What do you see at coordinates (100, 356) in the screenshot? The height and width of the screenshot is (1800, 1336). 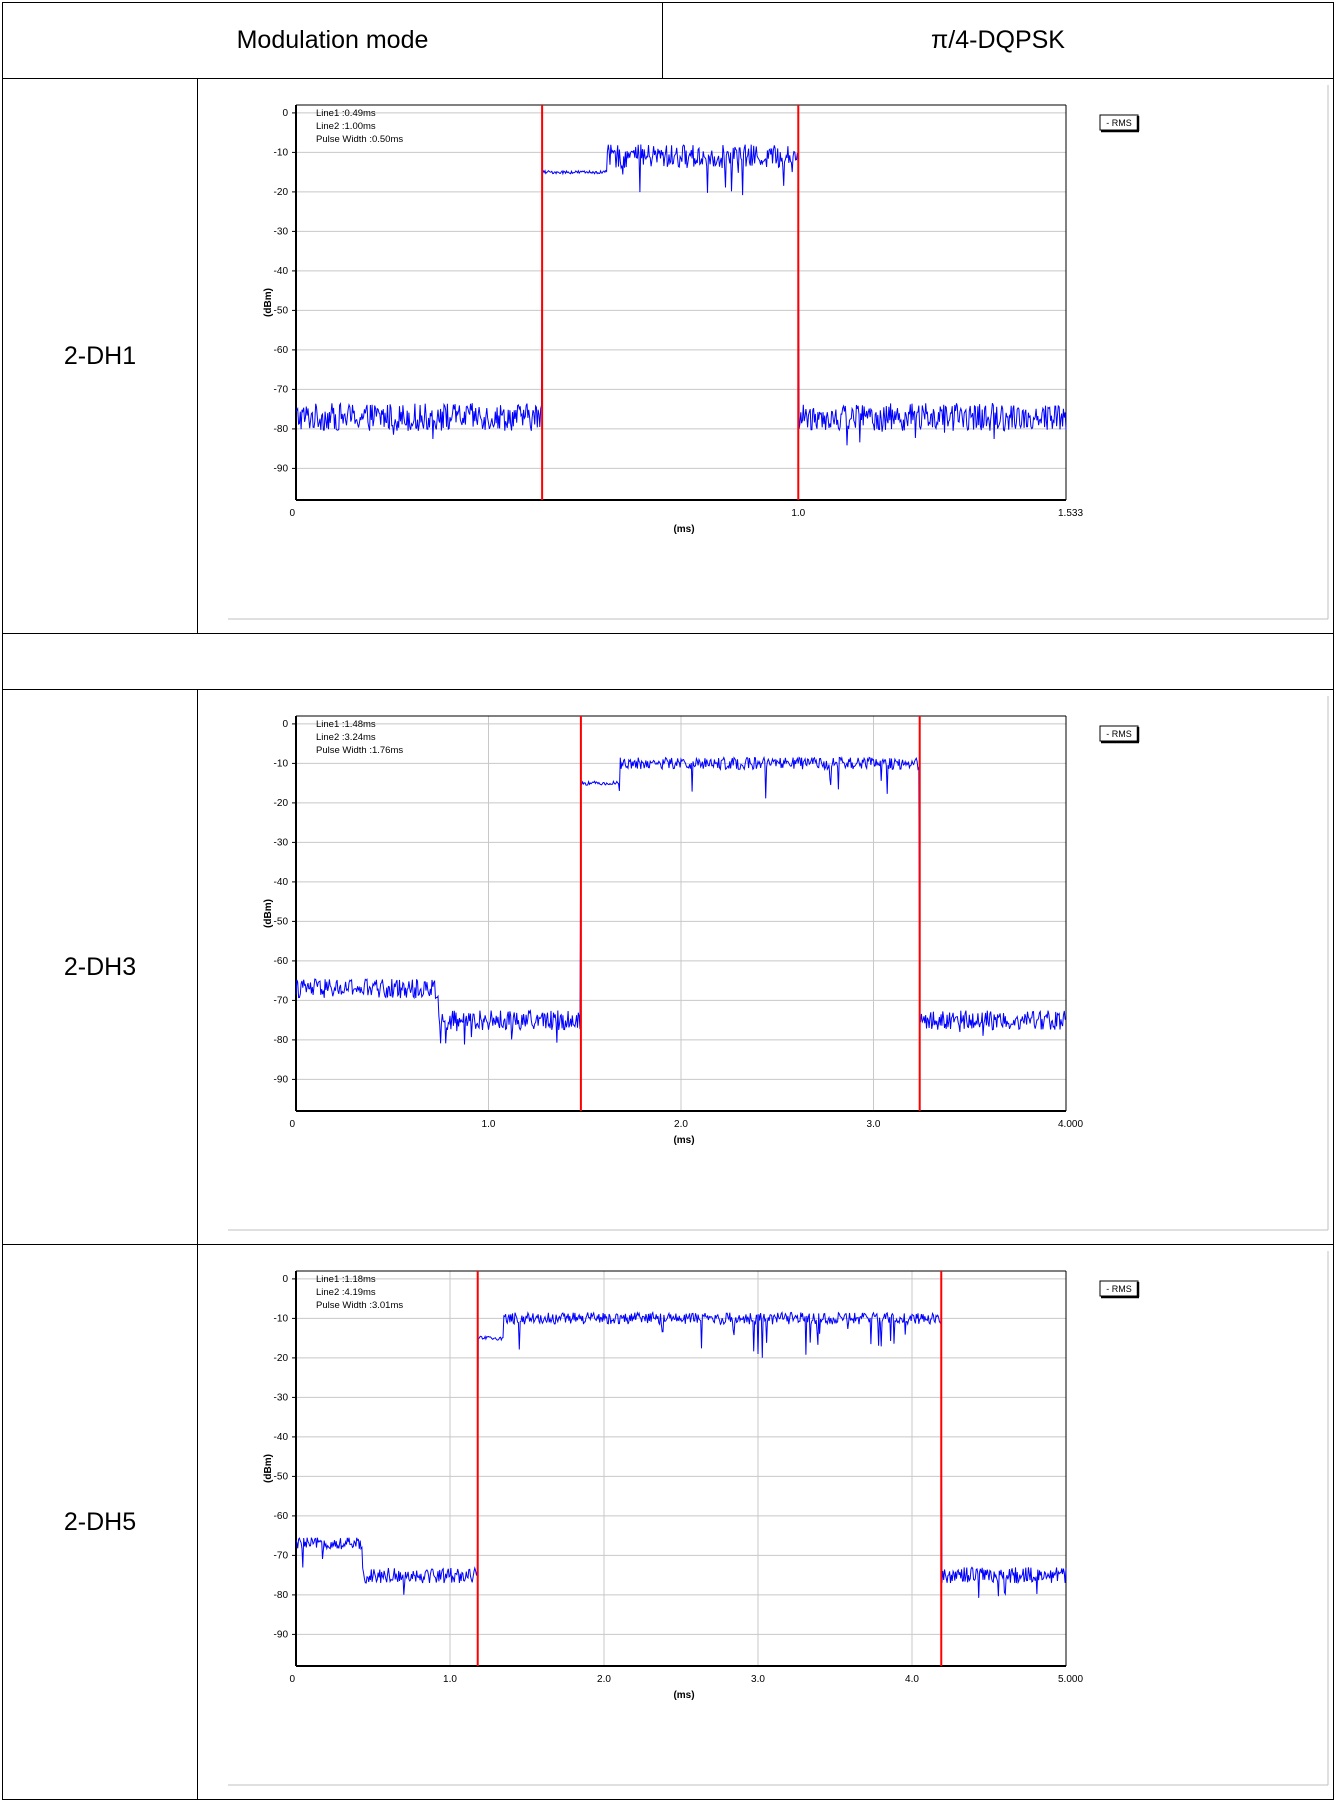 I see `packet-type-label: 2-DH1` at bounding box center [100, 356].